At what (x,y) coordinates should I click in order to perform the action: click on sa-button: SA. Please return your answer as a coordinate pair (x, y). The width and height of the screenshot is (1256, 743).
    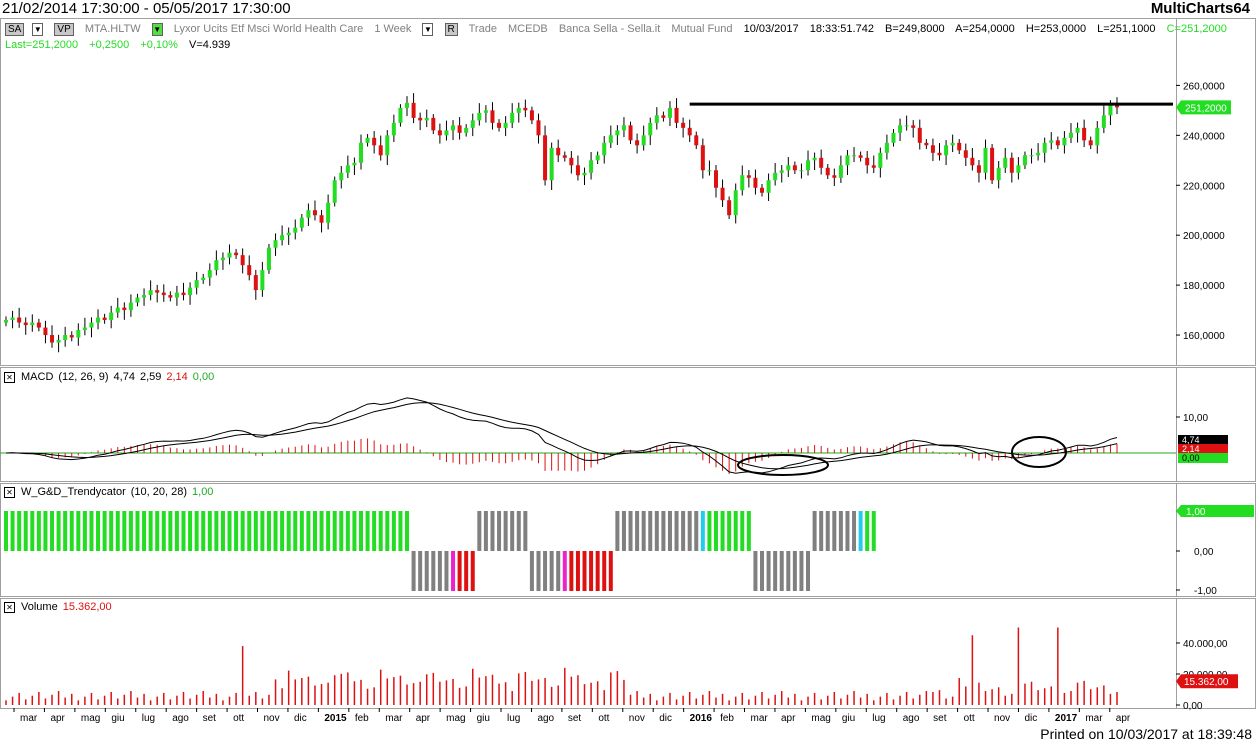
    Looking at the image, I should click on (15, 30).